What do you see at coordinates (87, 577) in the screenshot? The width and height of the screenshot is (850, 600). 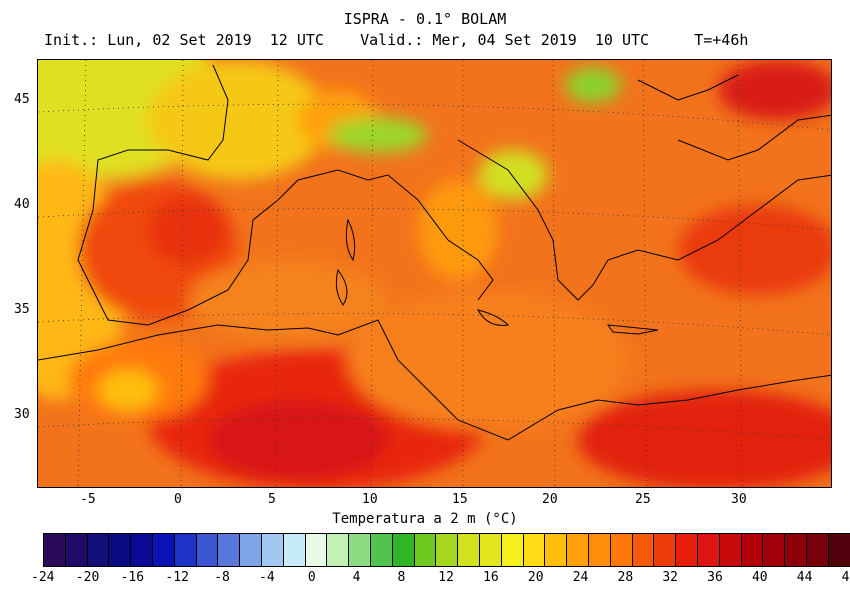 I see `colorbar-label: -20` at bounding box center [87, 577].